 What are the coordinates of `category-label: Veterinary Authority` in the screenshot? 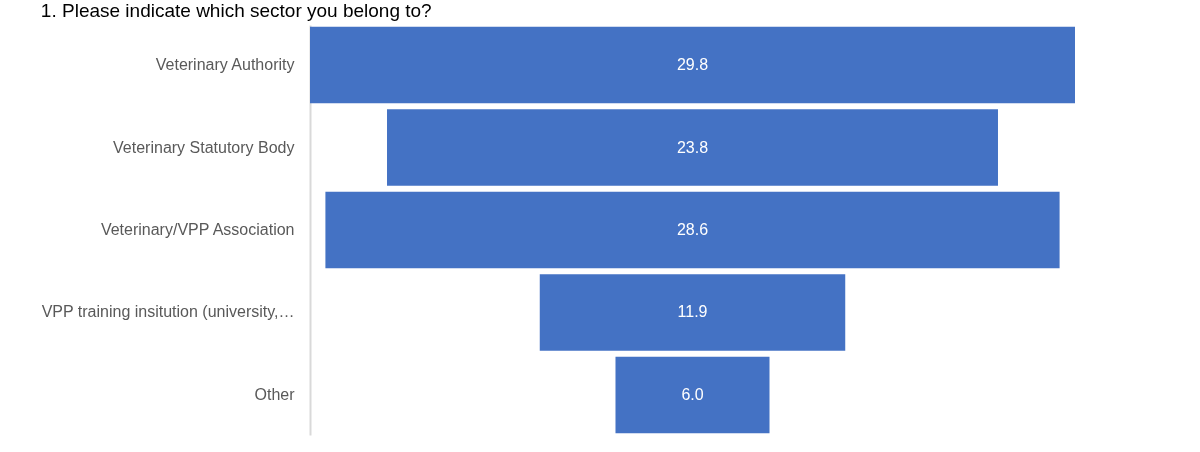 It's located at (225, 65).